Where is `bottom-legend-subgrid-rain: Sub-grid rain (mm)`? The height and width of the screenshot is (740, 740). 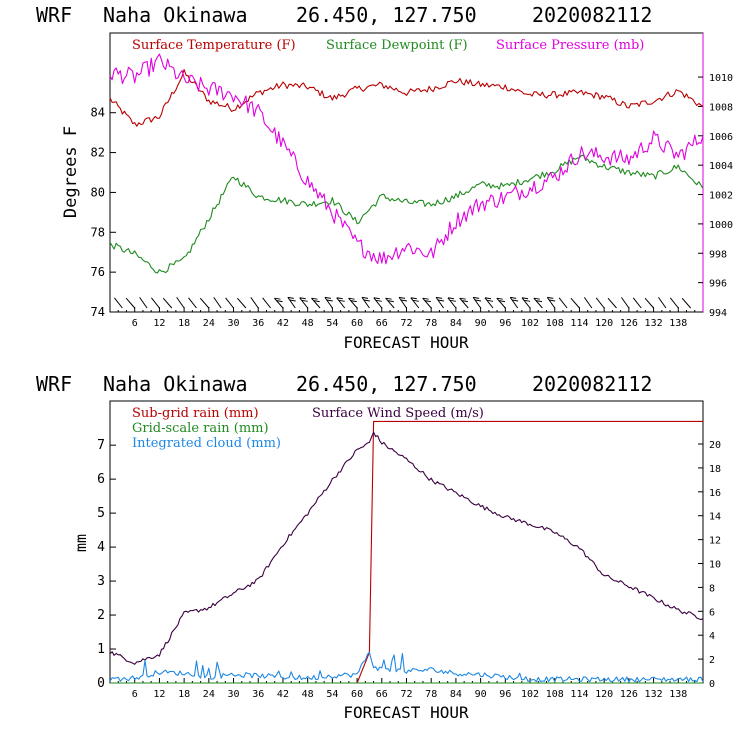
bottom-legend-subgrid-rain: Sub-grid rain (mm) is located at coordinates (195, 413).